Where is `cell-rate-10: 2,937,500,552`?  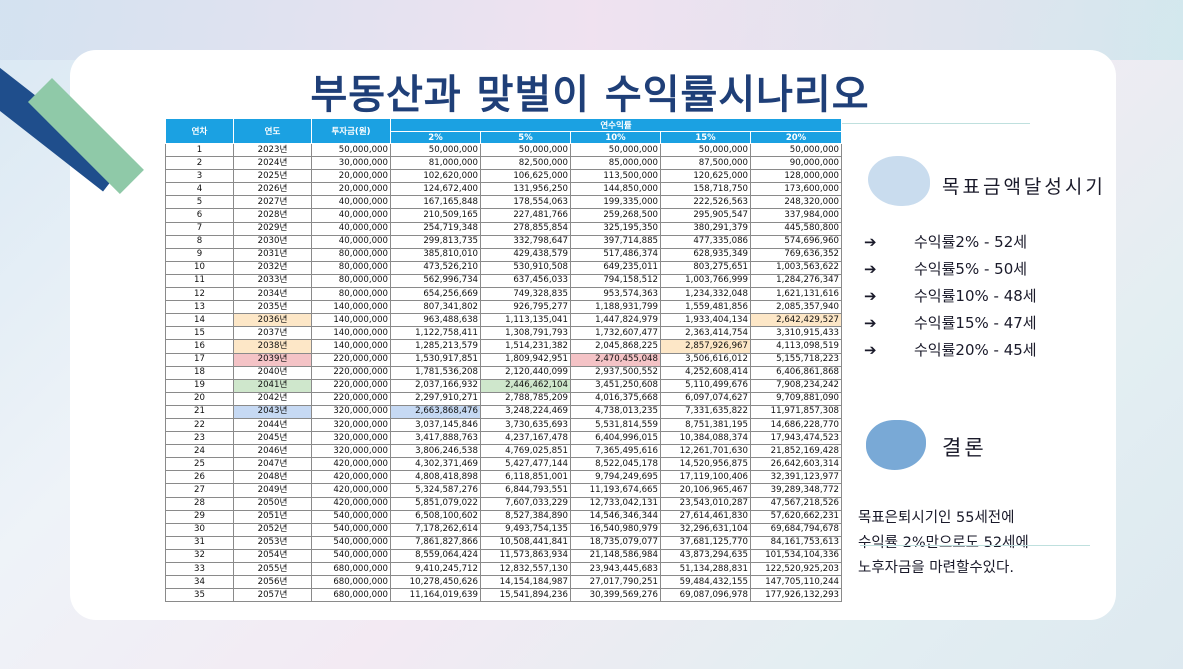
cell-rate-10: 2,937,500,552 is located at coordinates (615, 372).